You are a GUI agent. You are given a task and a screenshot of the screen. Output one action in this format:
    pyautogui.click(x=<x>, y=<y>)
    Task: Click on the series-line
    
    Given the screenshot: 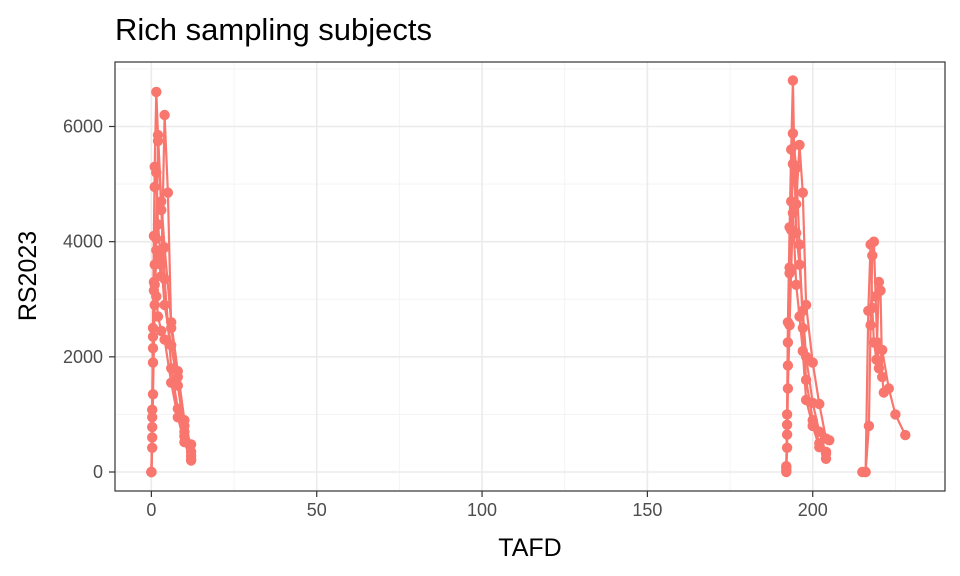 What is the action you would take?
    pyautogui.click(x=807, y=305)
    